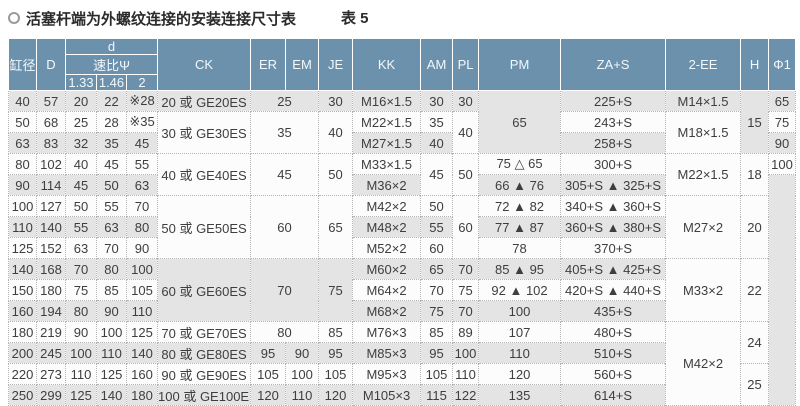  I want to click on column-header-cell: 2, so click(142, 82).